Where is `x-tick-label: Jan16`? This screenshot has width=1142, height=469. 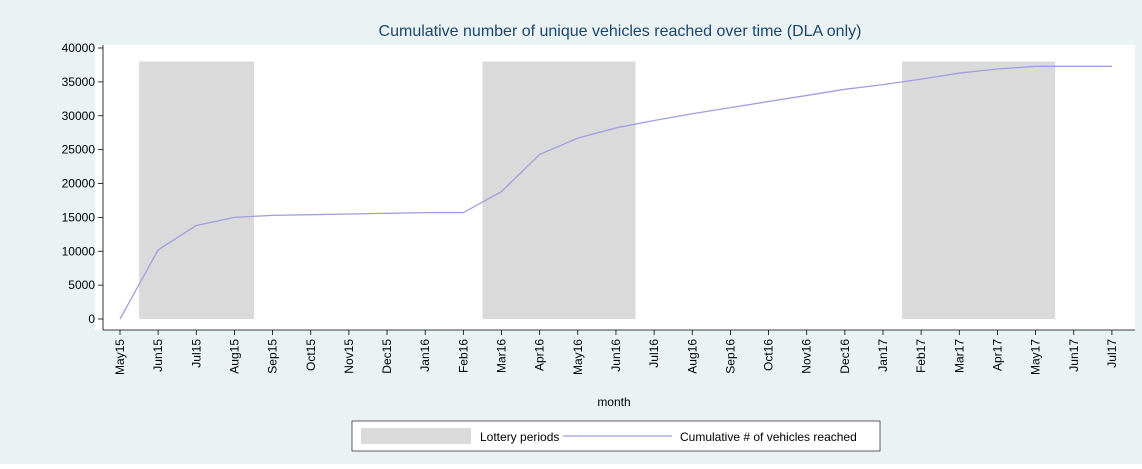
x-tick-label: Jan16 is located at coordinates (425, 355).